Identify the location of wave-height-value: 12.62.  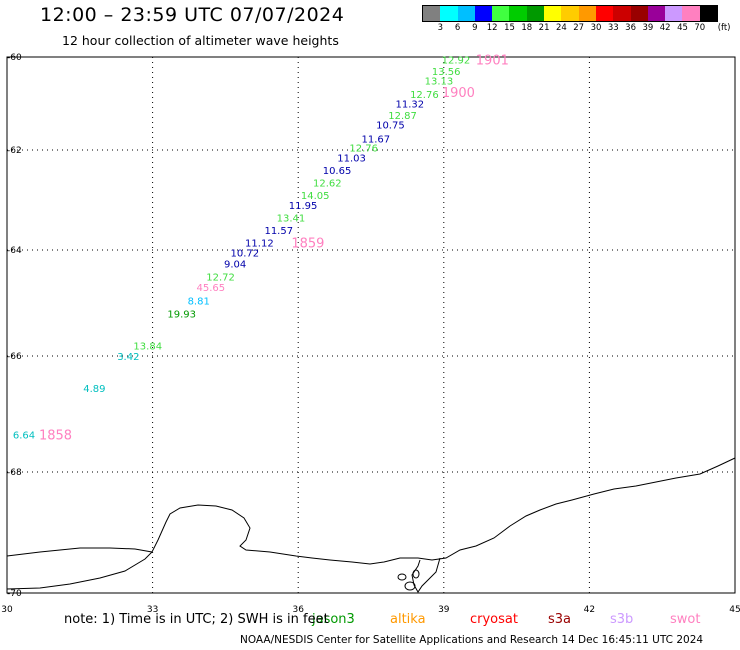
(327, 184).